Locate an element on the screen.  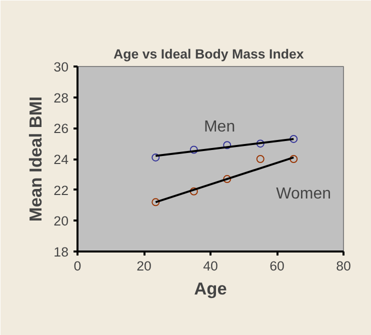
x-tick-label: 20 is located at coordinates (144, 266).